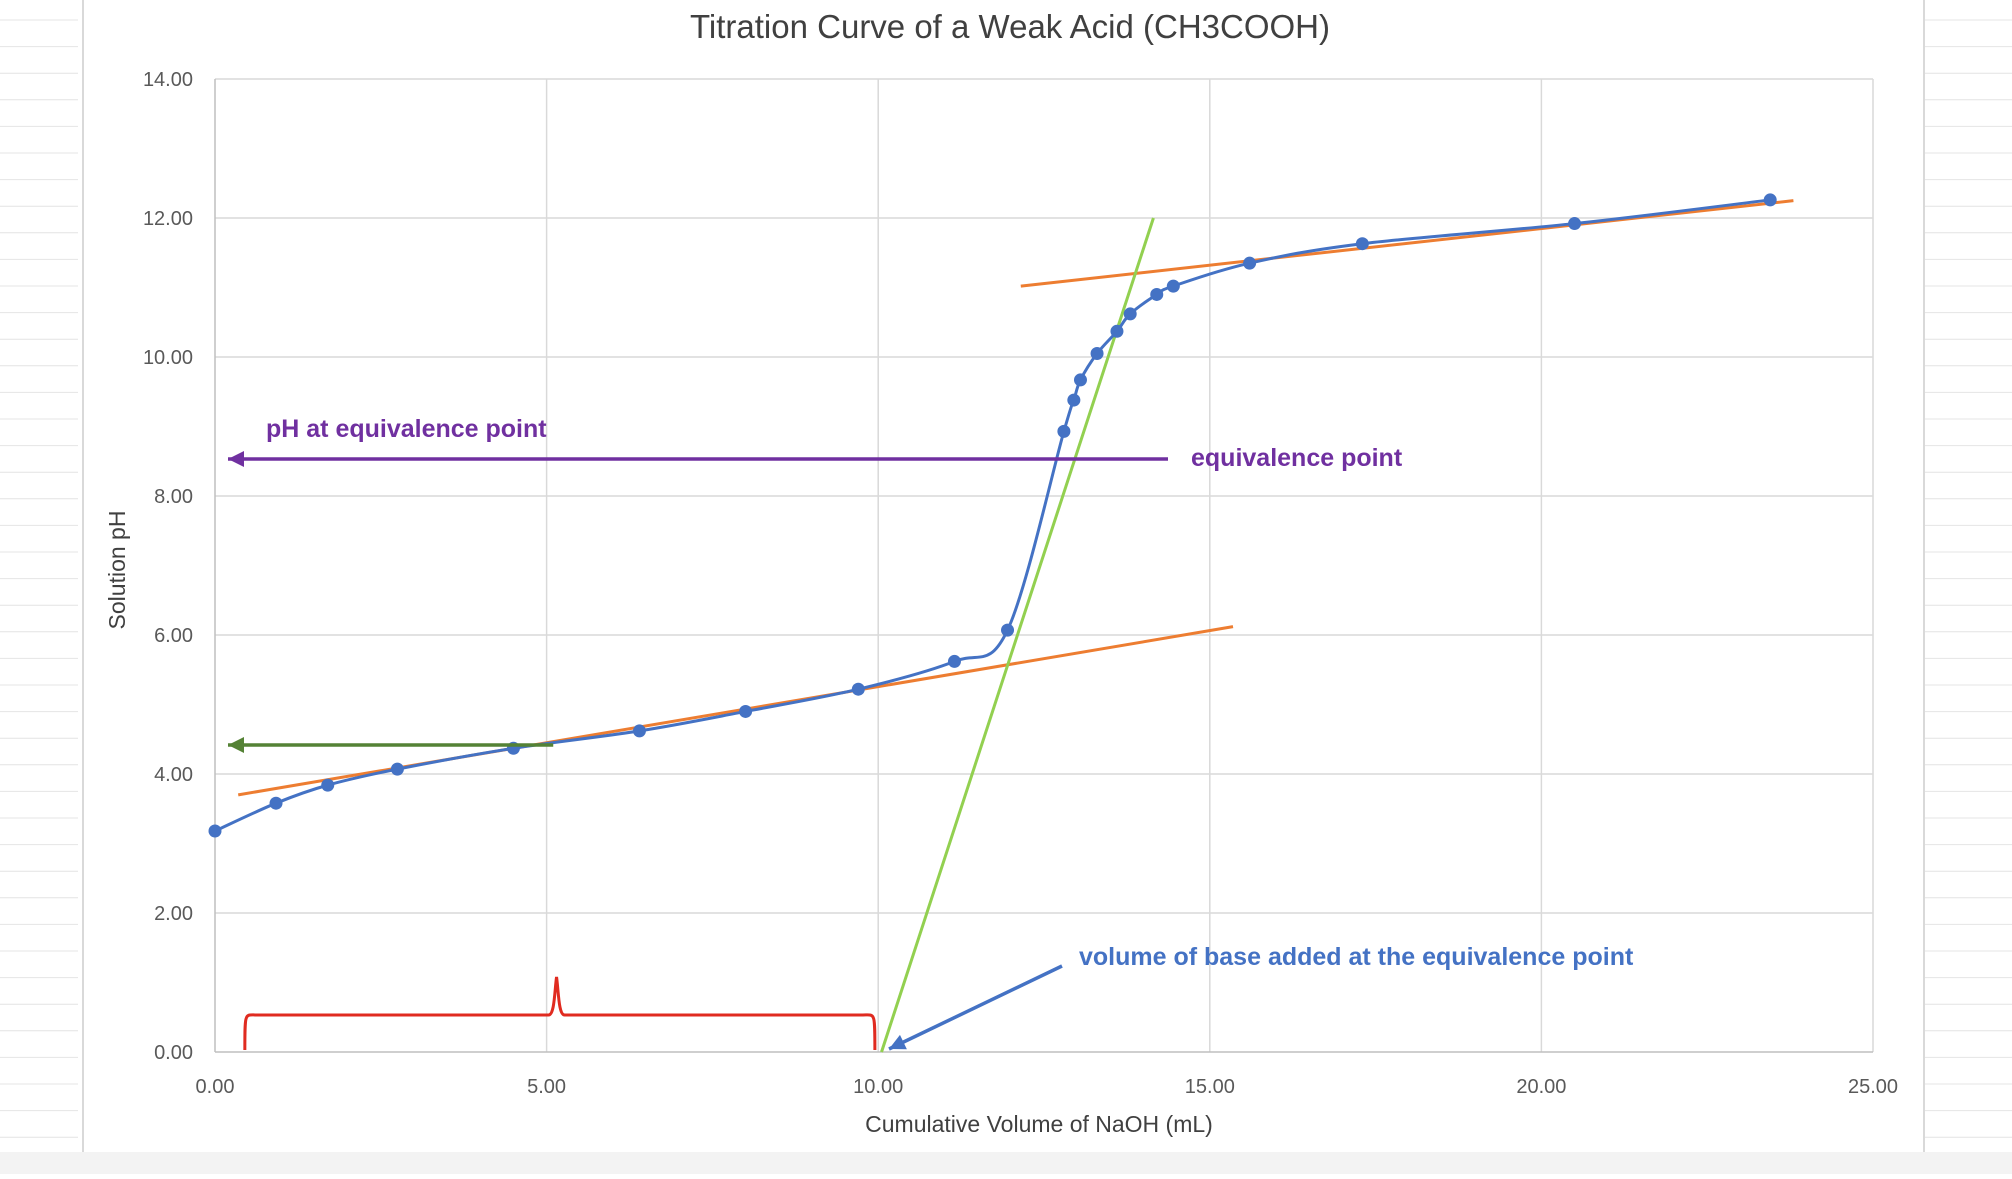 This screenshot has height=1179, width=2012. I want to click on x-axis-title: Cumulative Volume of NaOH (mL), so click(1039, 1124).